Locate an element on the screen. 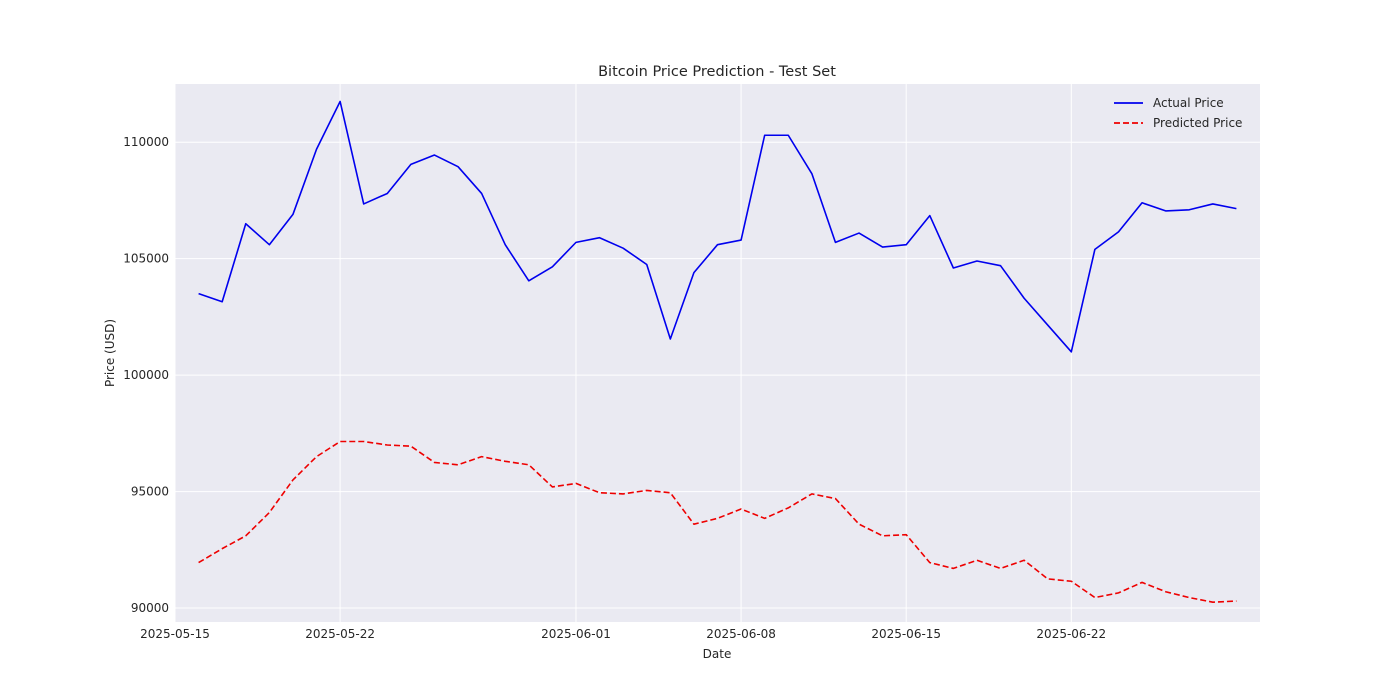  legend: Actual Price Predicted Price is located at coordinates (1178, 113).